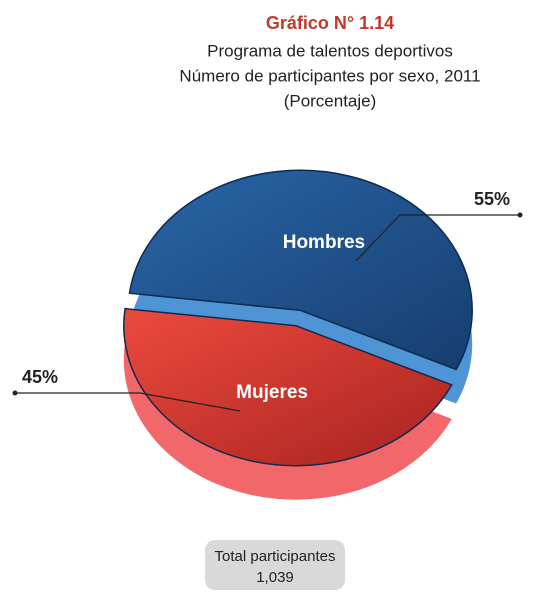 The width and height of the screenshot is (545, 593). I want to click on annotation: 1,039, so click(275, 577).